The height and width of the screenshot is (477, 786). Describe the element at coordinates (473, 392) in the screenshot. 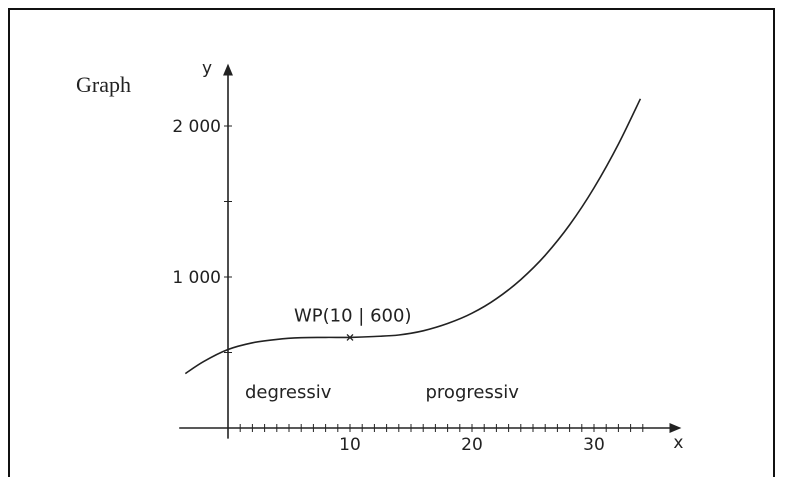

I see `annotation-progressiv: progressiv` at that location.